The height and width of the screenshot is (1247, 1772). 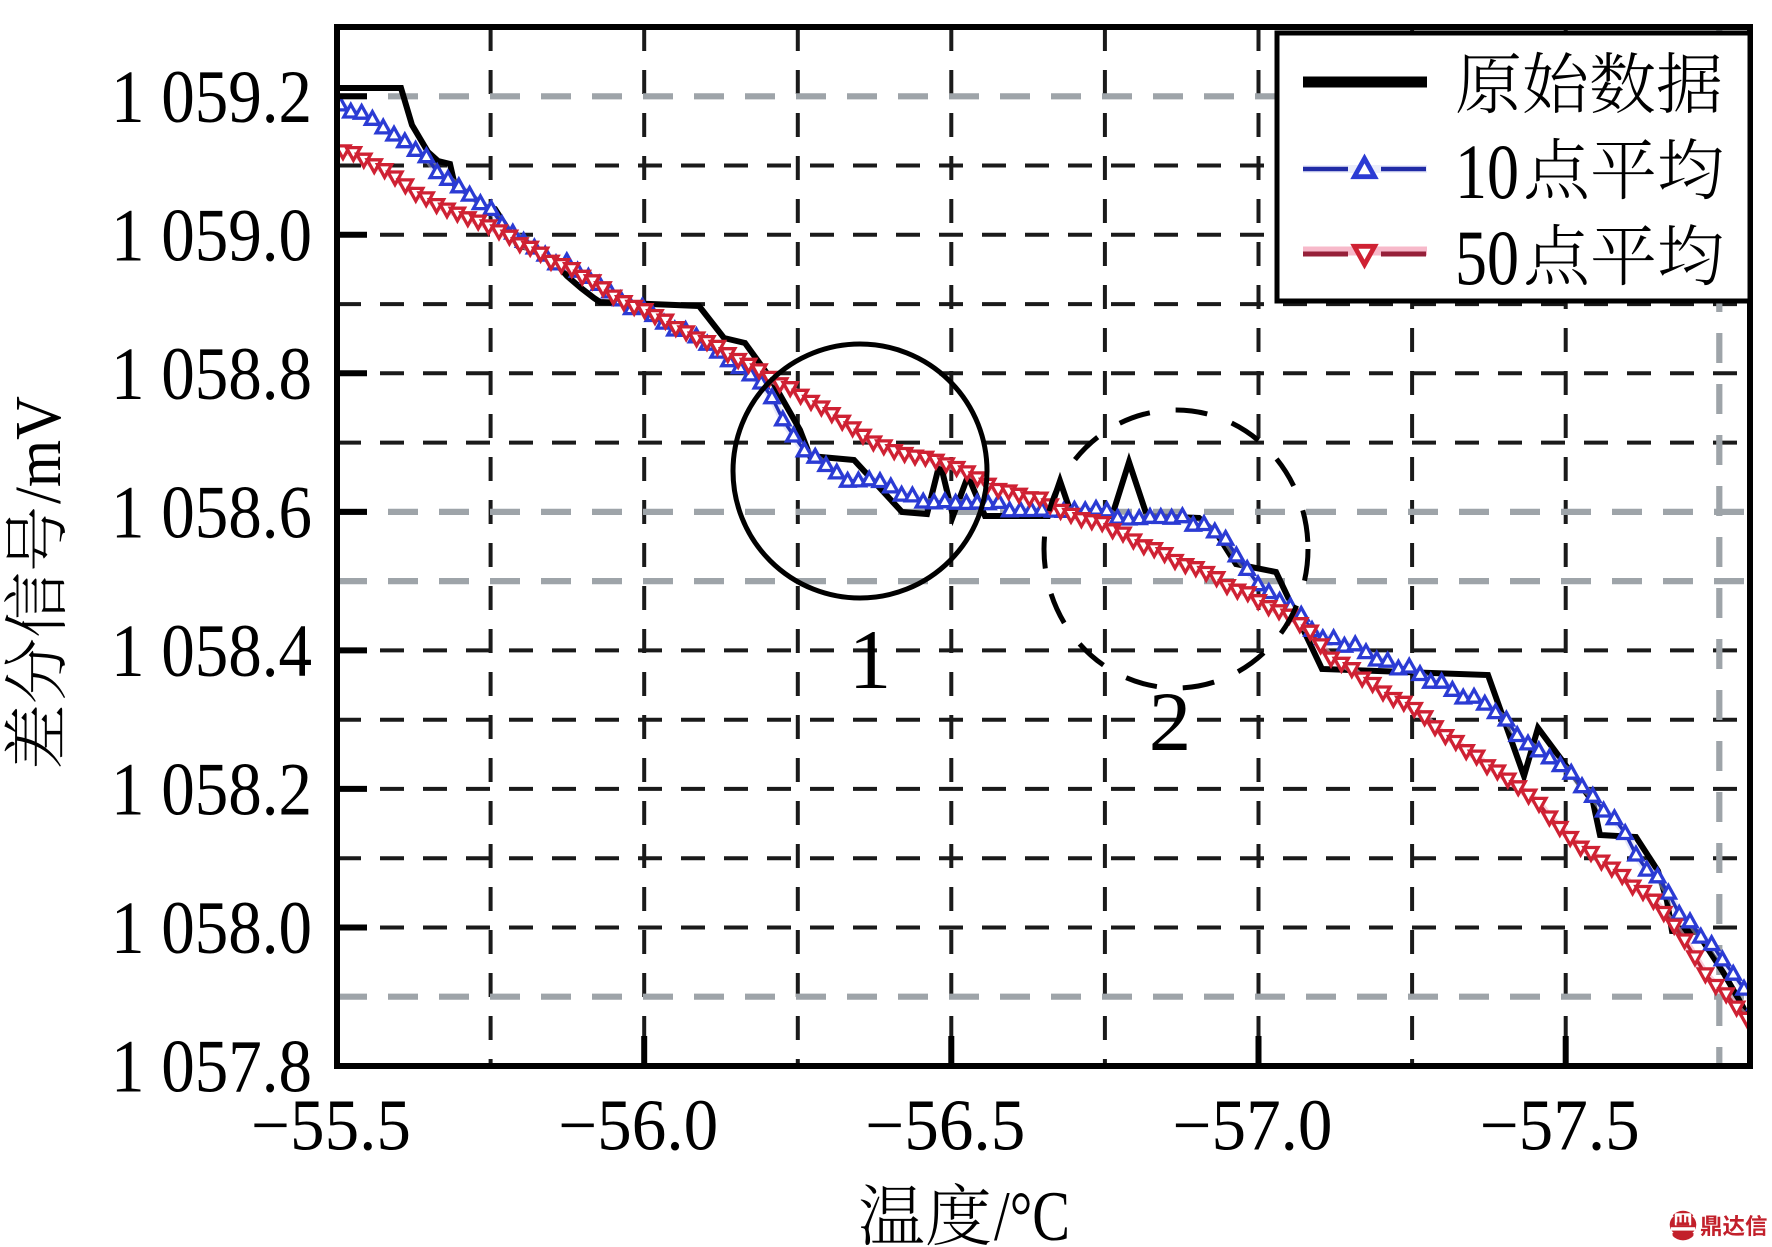 I want to click on svg-text: 1 058.6, so click(x=211, y=512).